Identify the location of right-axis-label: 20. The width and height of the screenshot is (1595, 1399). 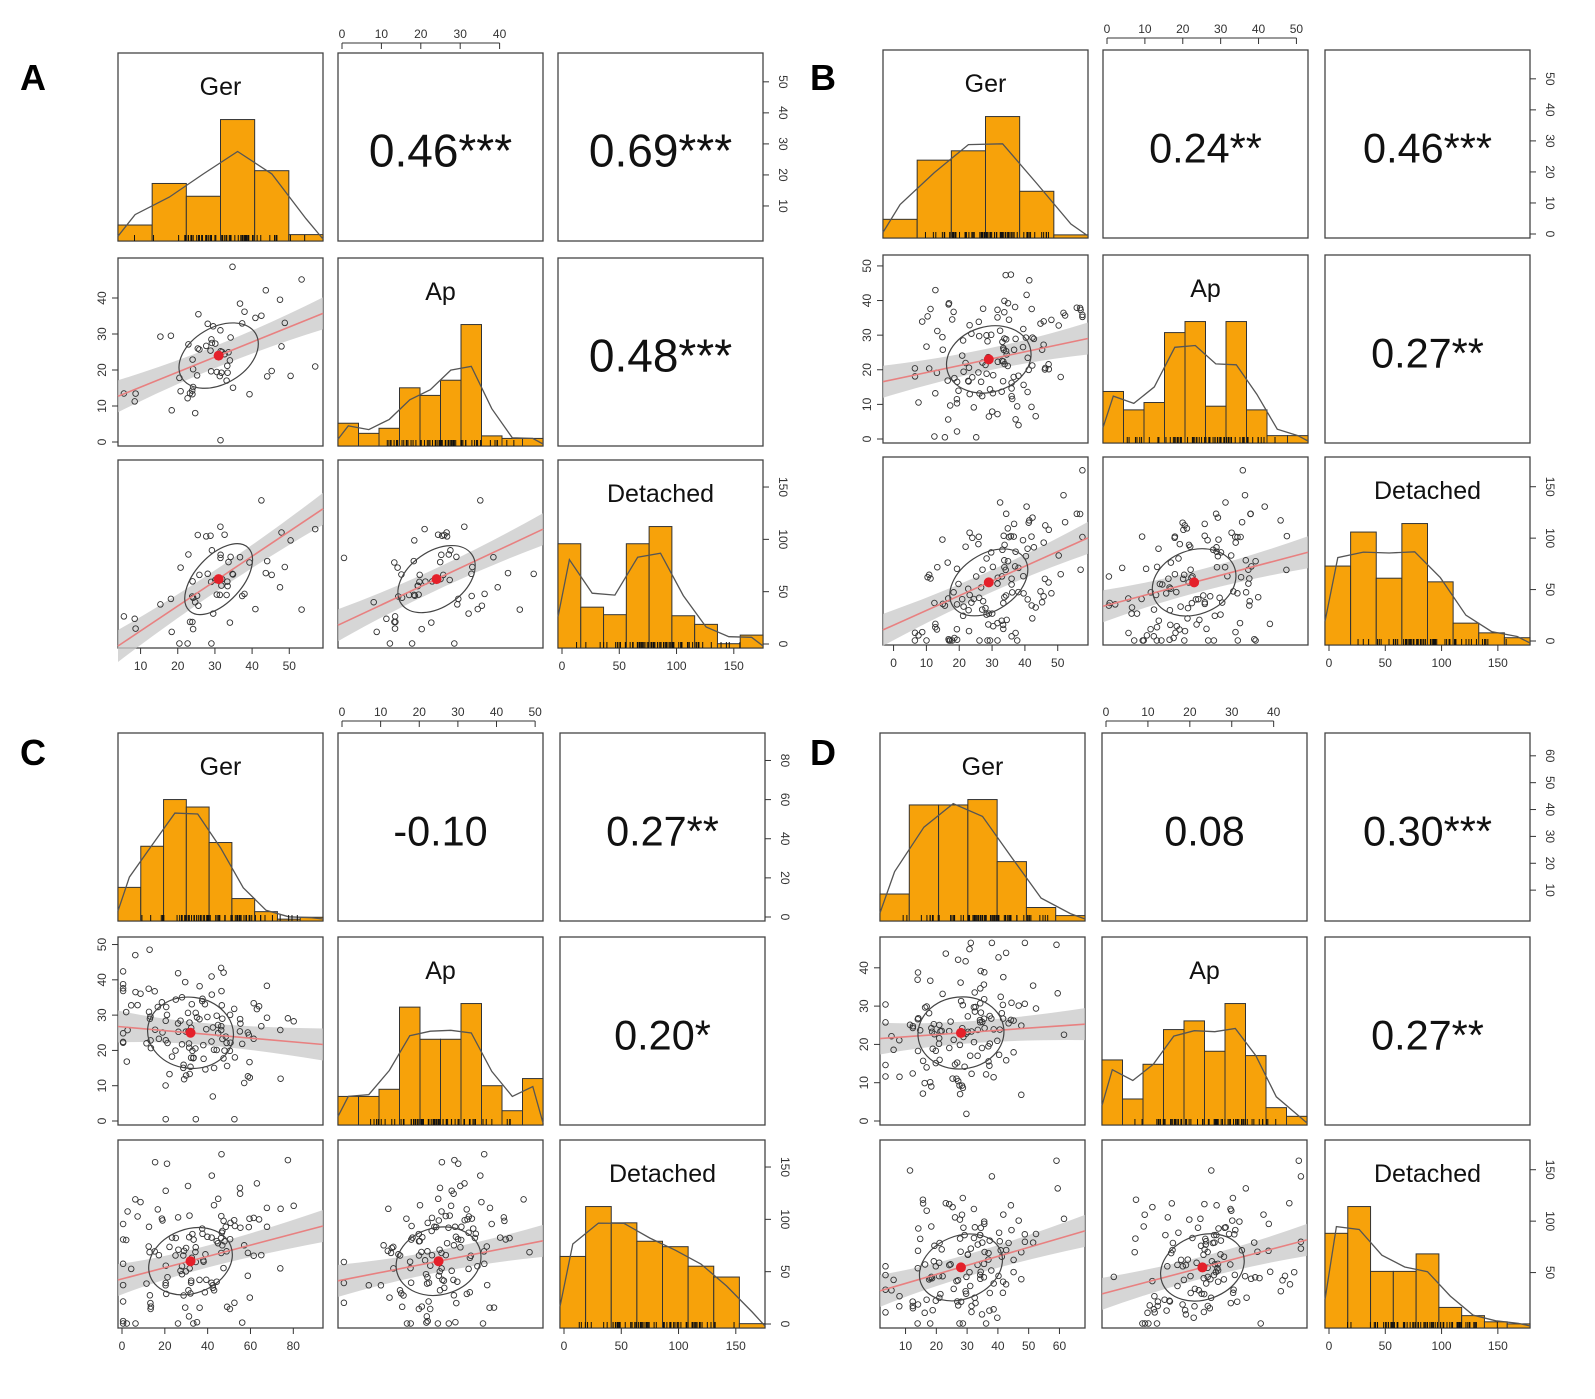
(783, 175).